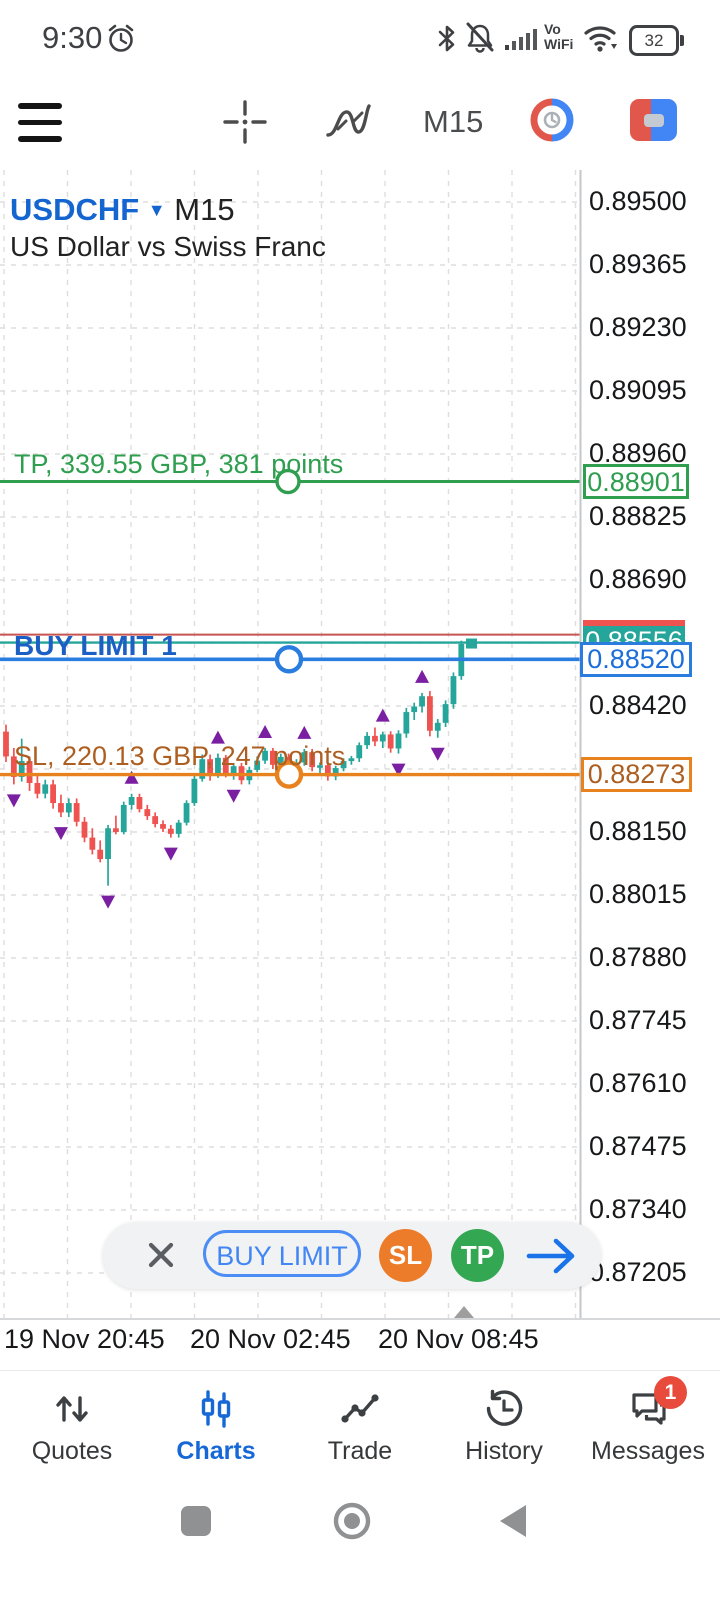  Describe the element at coordinates (471, 643) in the screenshot. I see `last-price-marker` at that location.